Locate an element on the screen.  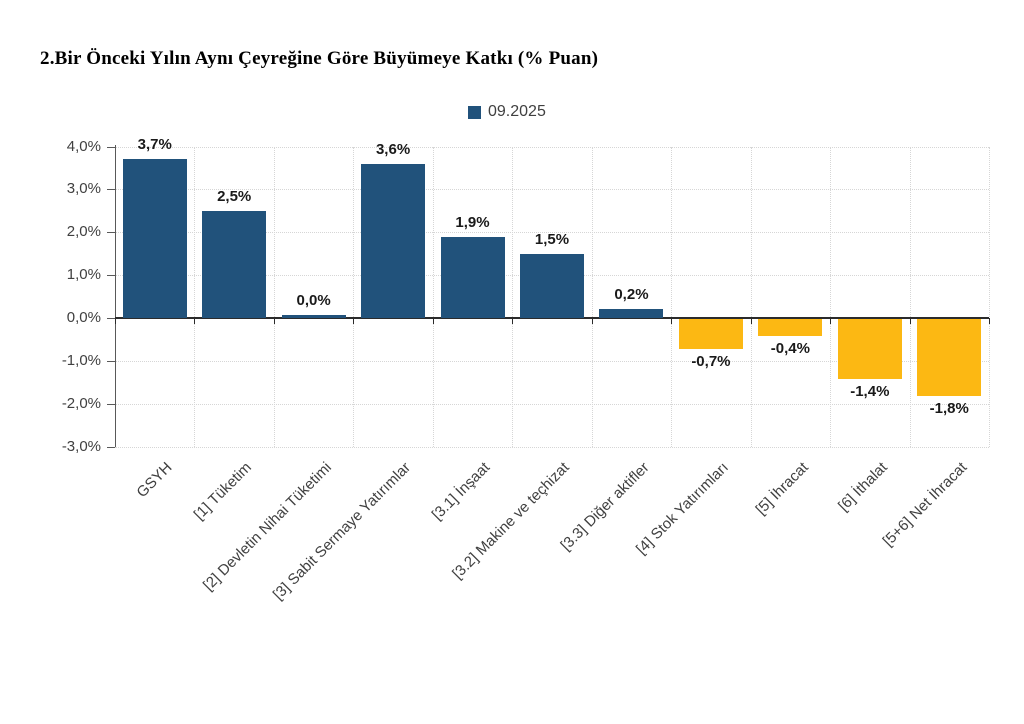
y-axis-label: 3,0% is located at coordinates (83, 189).